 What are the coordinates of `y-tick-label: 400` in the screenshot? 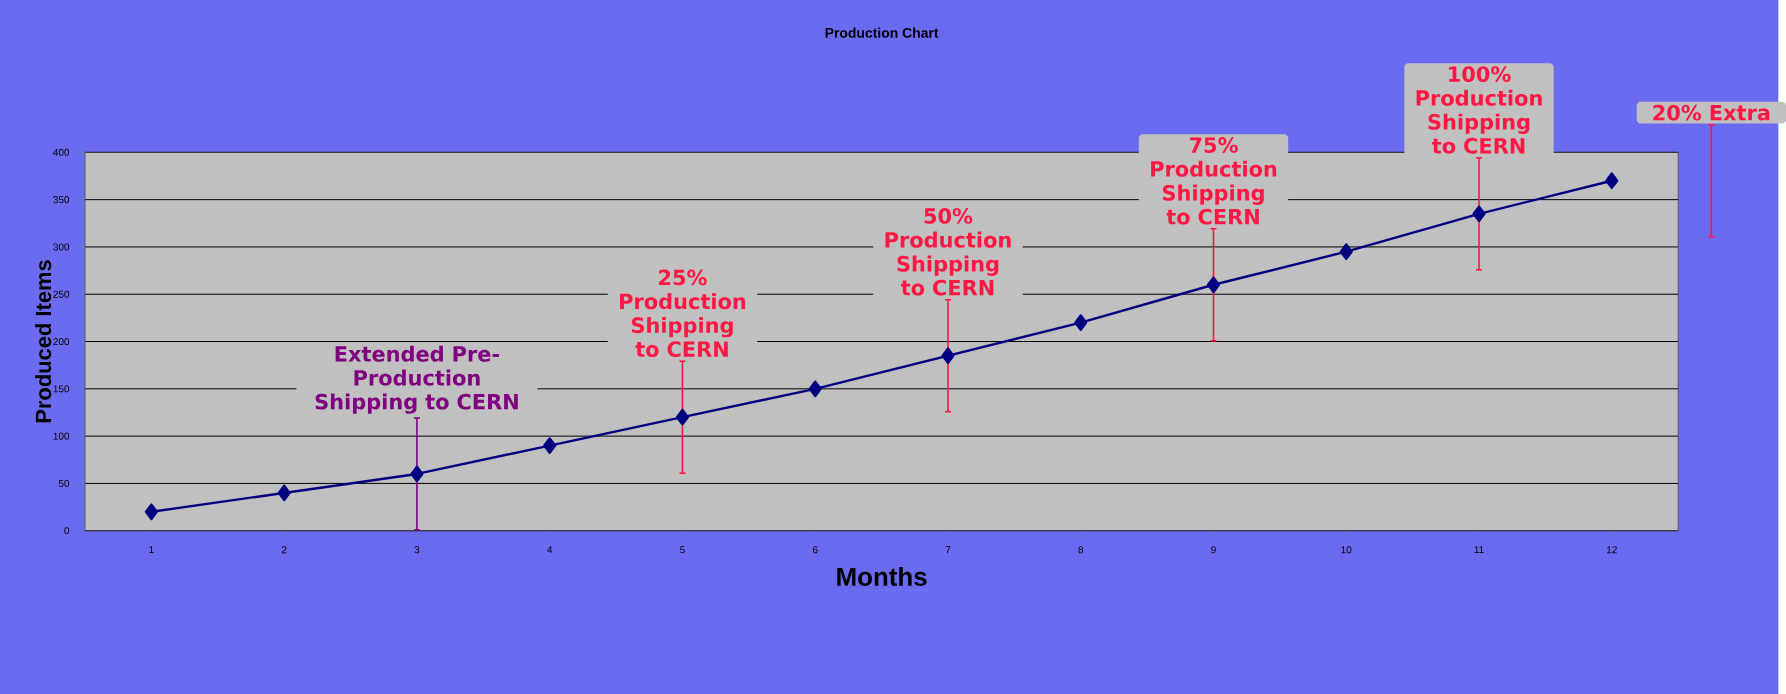 It's located at (61, 152).